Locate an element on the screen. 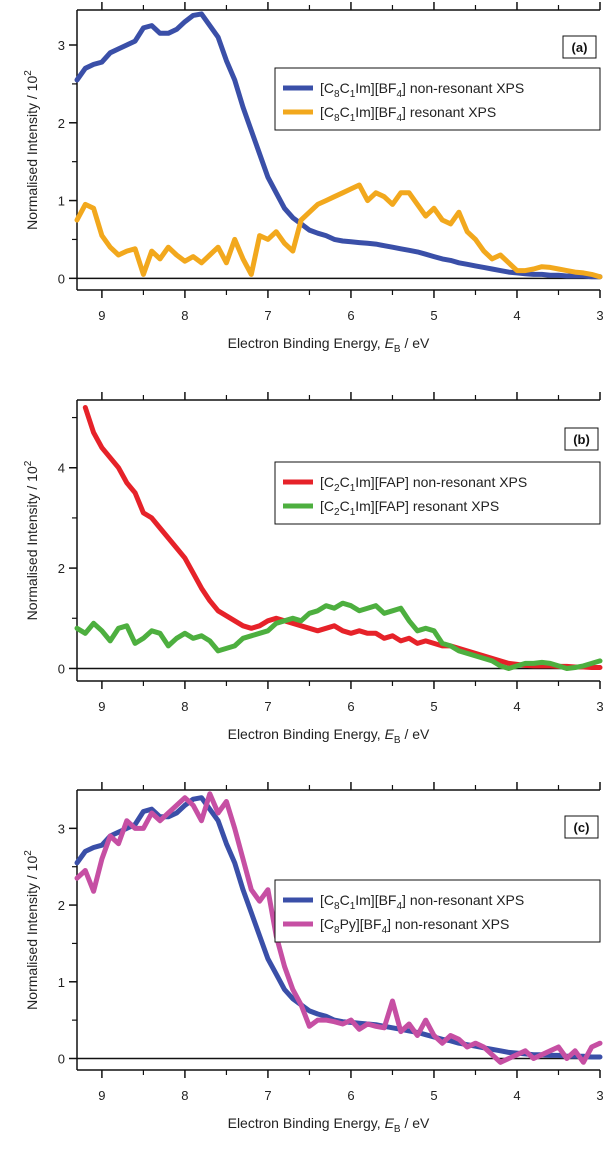  legend-entry: [C2​C1​Im][FAP] resonant XPS is located at coordinates (409, 508).